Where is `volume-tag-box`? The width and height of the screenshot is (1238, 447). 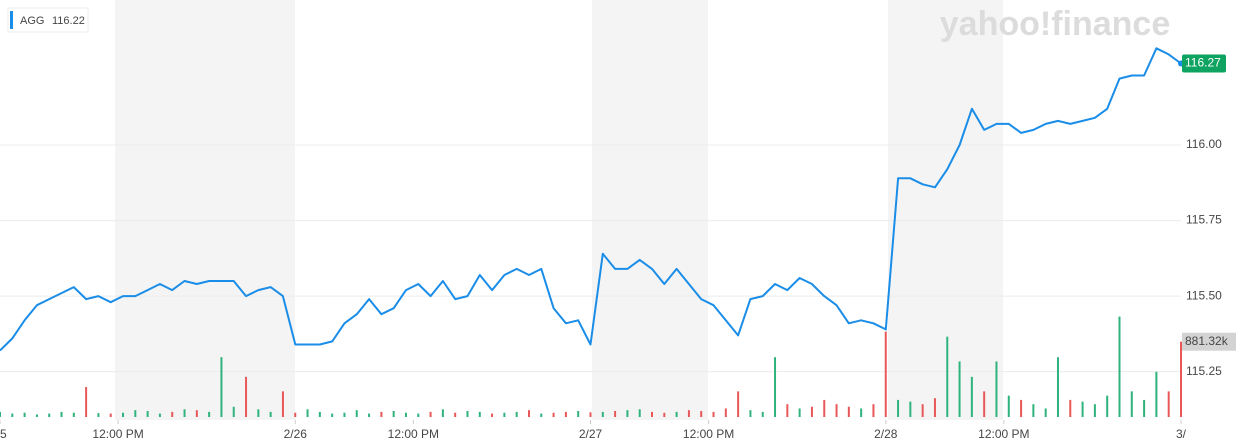 volume-tag-box is located at coordinates (1209, 341).